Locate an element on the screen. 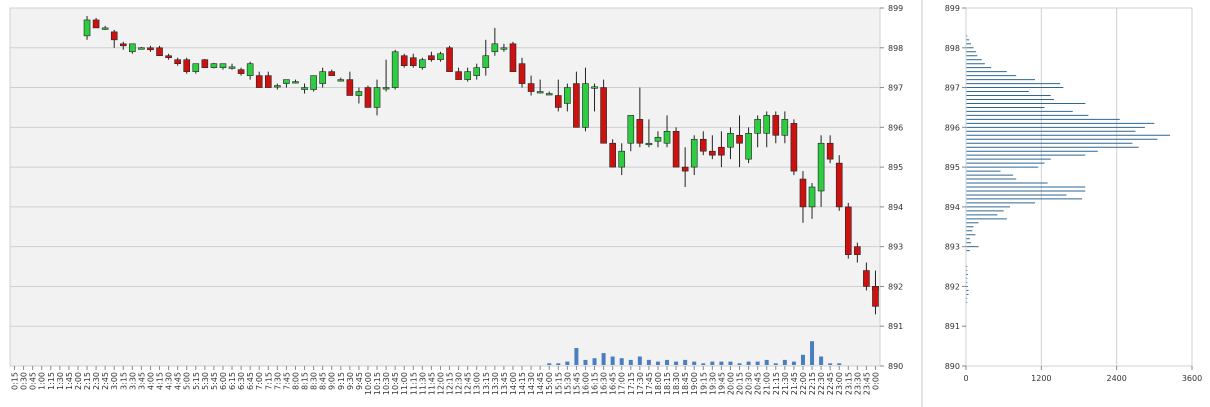 The width and height of the screenshot is (1210, 407). main-x-tick-label: 23:45 is located at coordinates (866, 383).